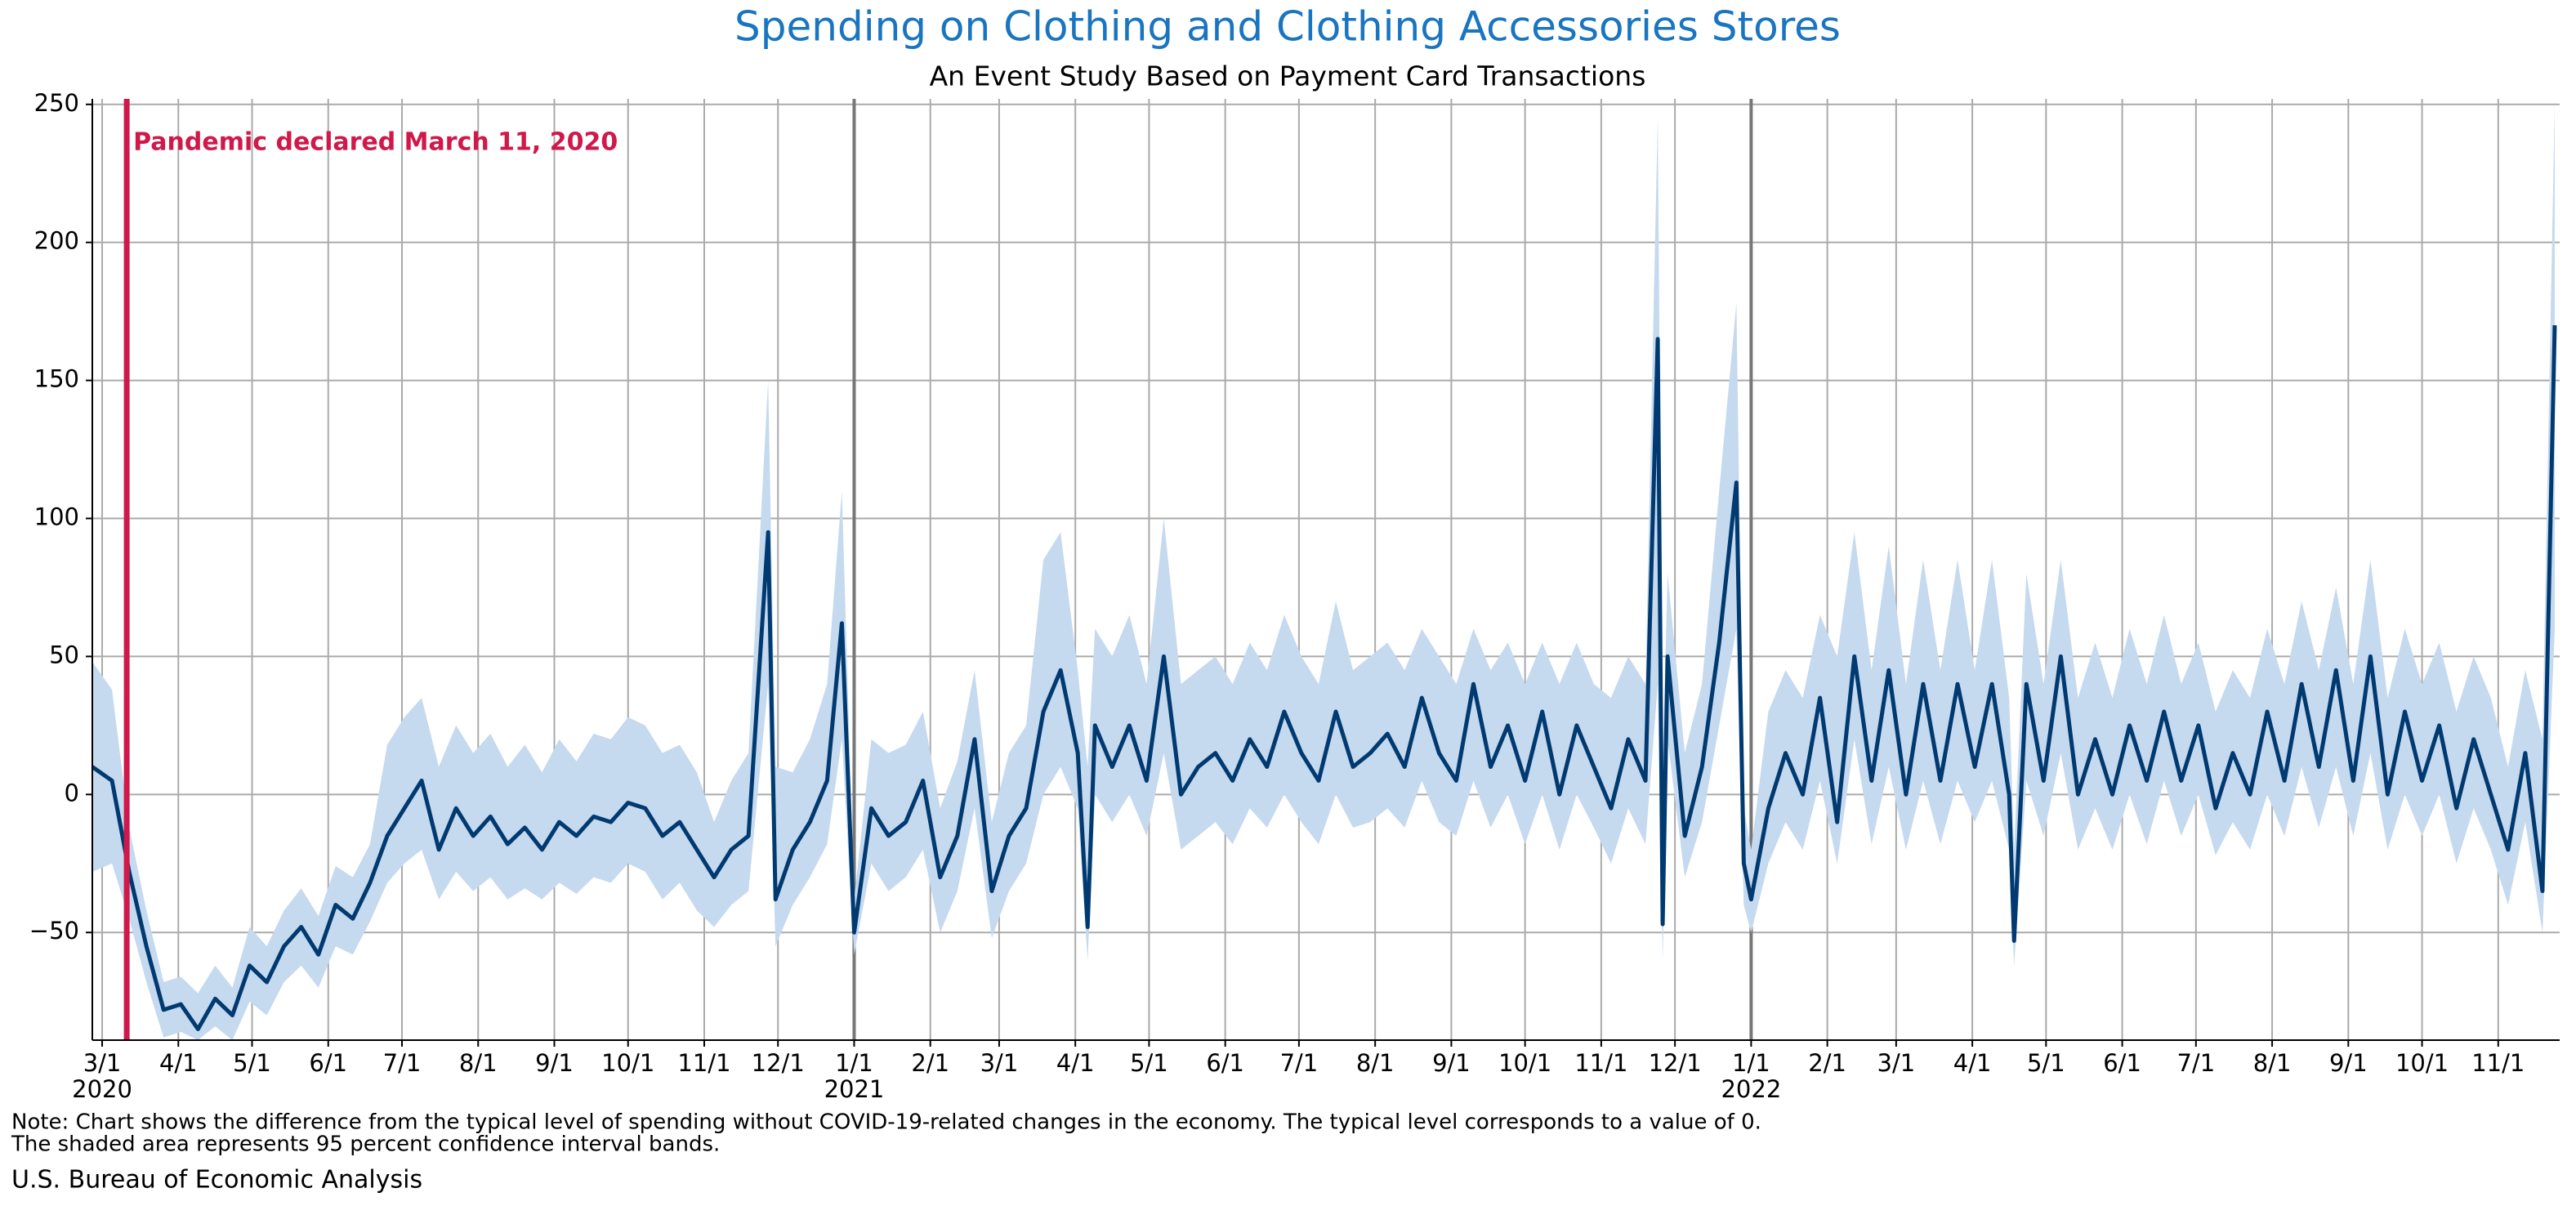  I want to click on event-label: Pandemic declared March 11, 2020, so click(376, 142).